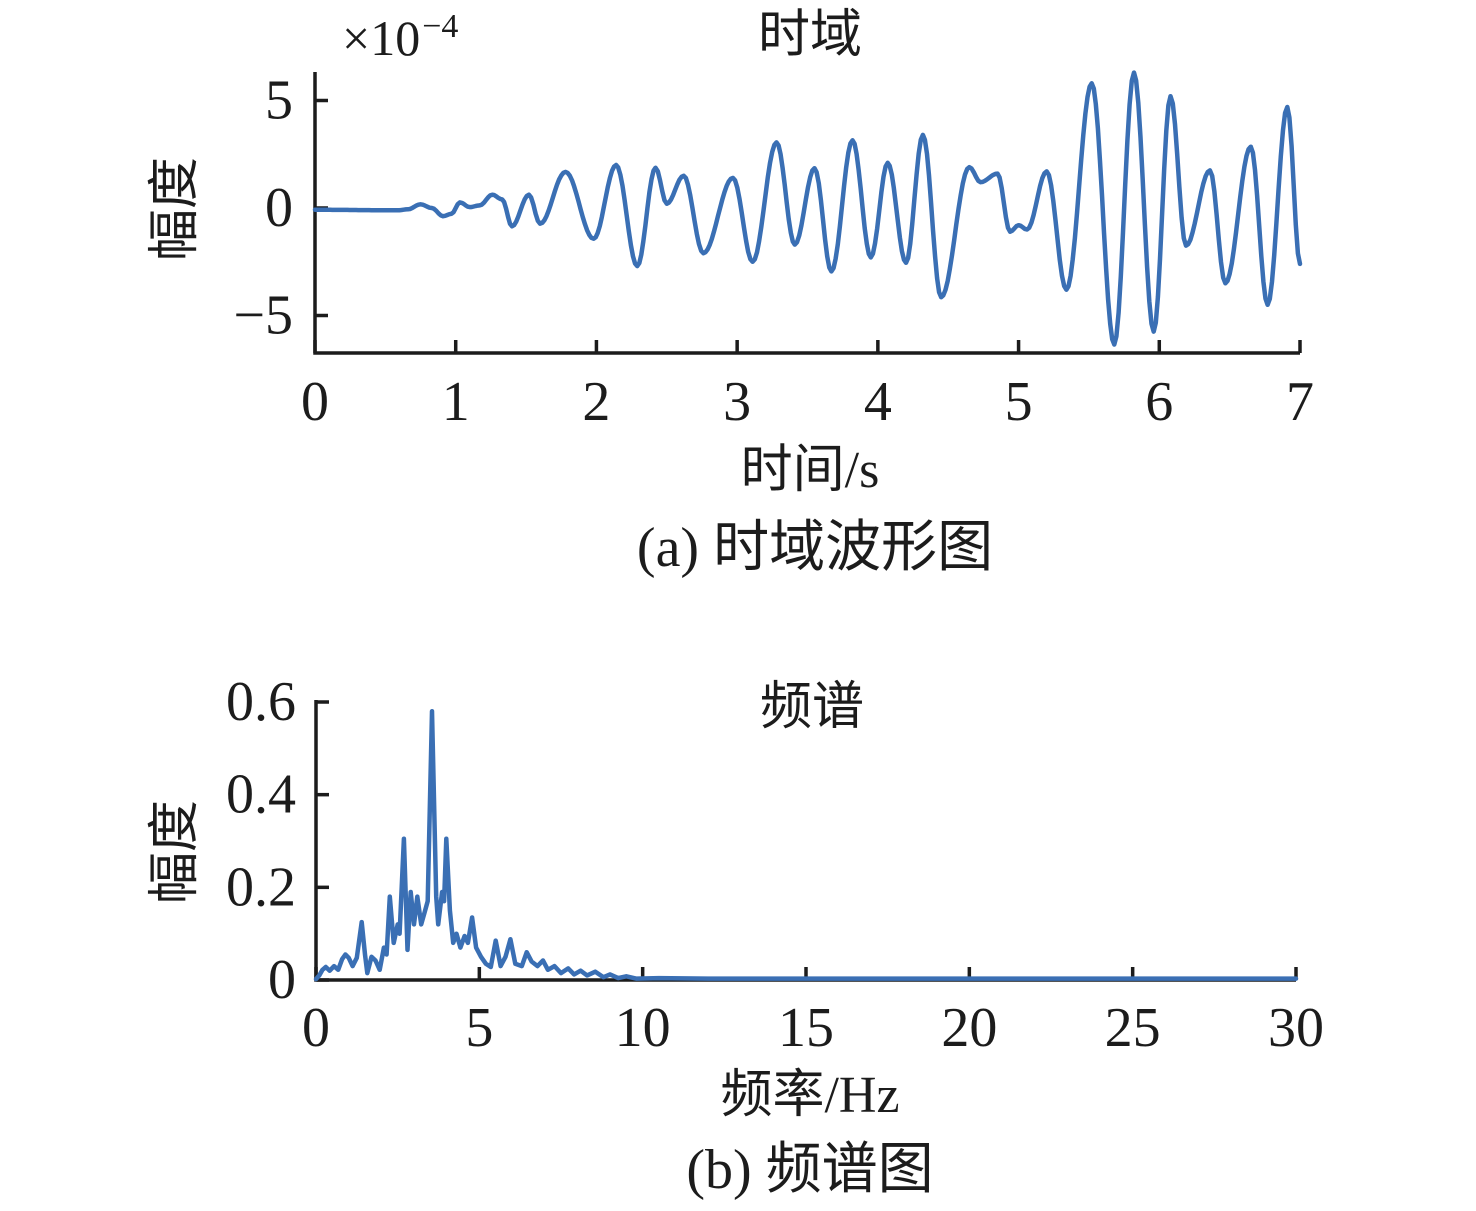  Describe the element at coordinates (878, 402) in the screenshot. I see `x-tick-label: 4` at that location.